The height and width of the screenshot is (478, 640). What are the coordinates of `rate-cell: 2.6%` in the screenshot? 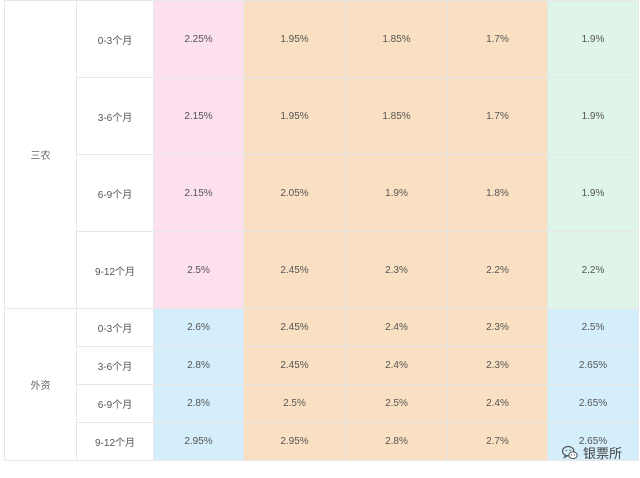 It's located at (198, 327).